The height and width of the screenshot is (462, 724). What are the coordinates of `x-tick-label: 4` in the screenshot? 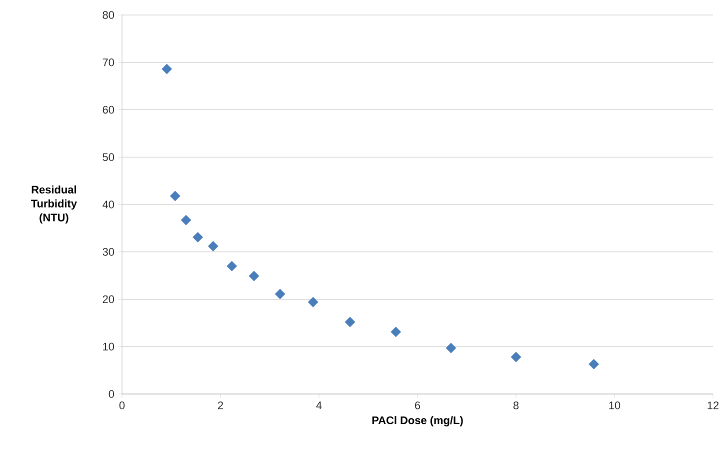 It's located at (319, 406).